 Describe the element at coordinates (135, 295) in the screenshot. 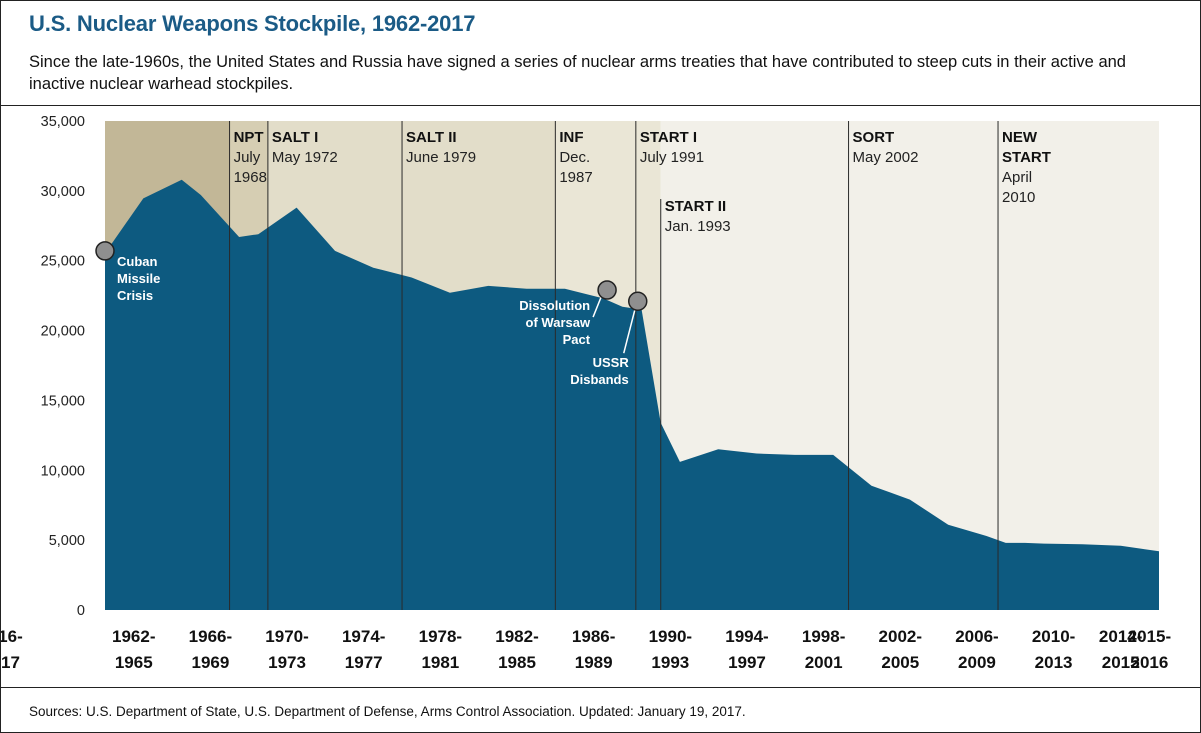

I see `event-label: Crisis` at that location.